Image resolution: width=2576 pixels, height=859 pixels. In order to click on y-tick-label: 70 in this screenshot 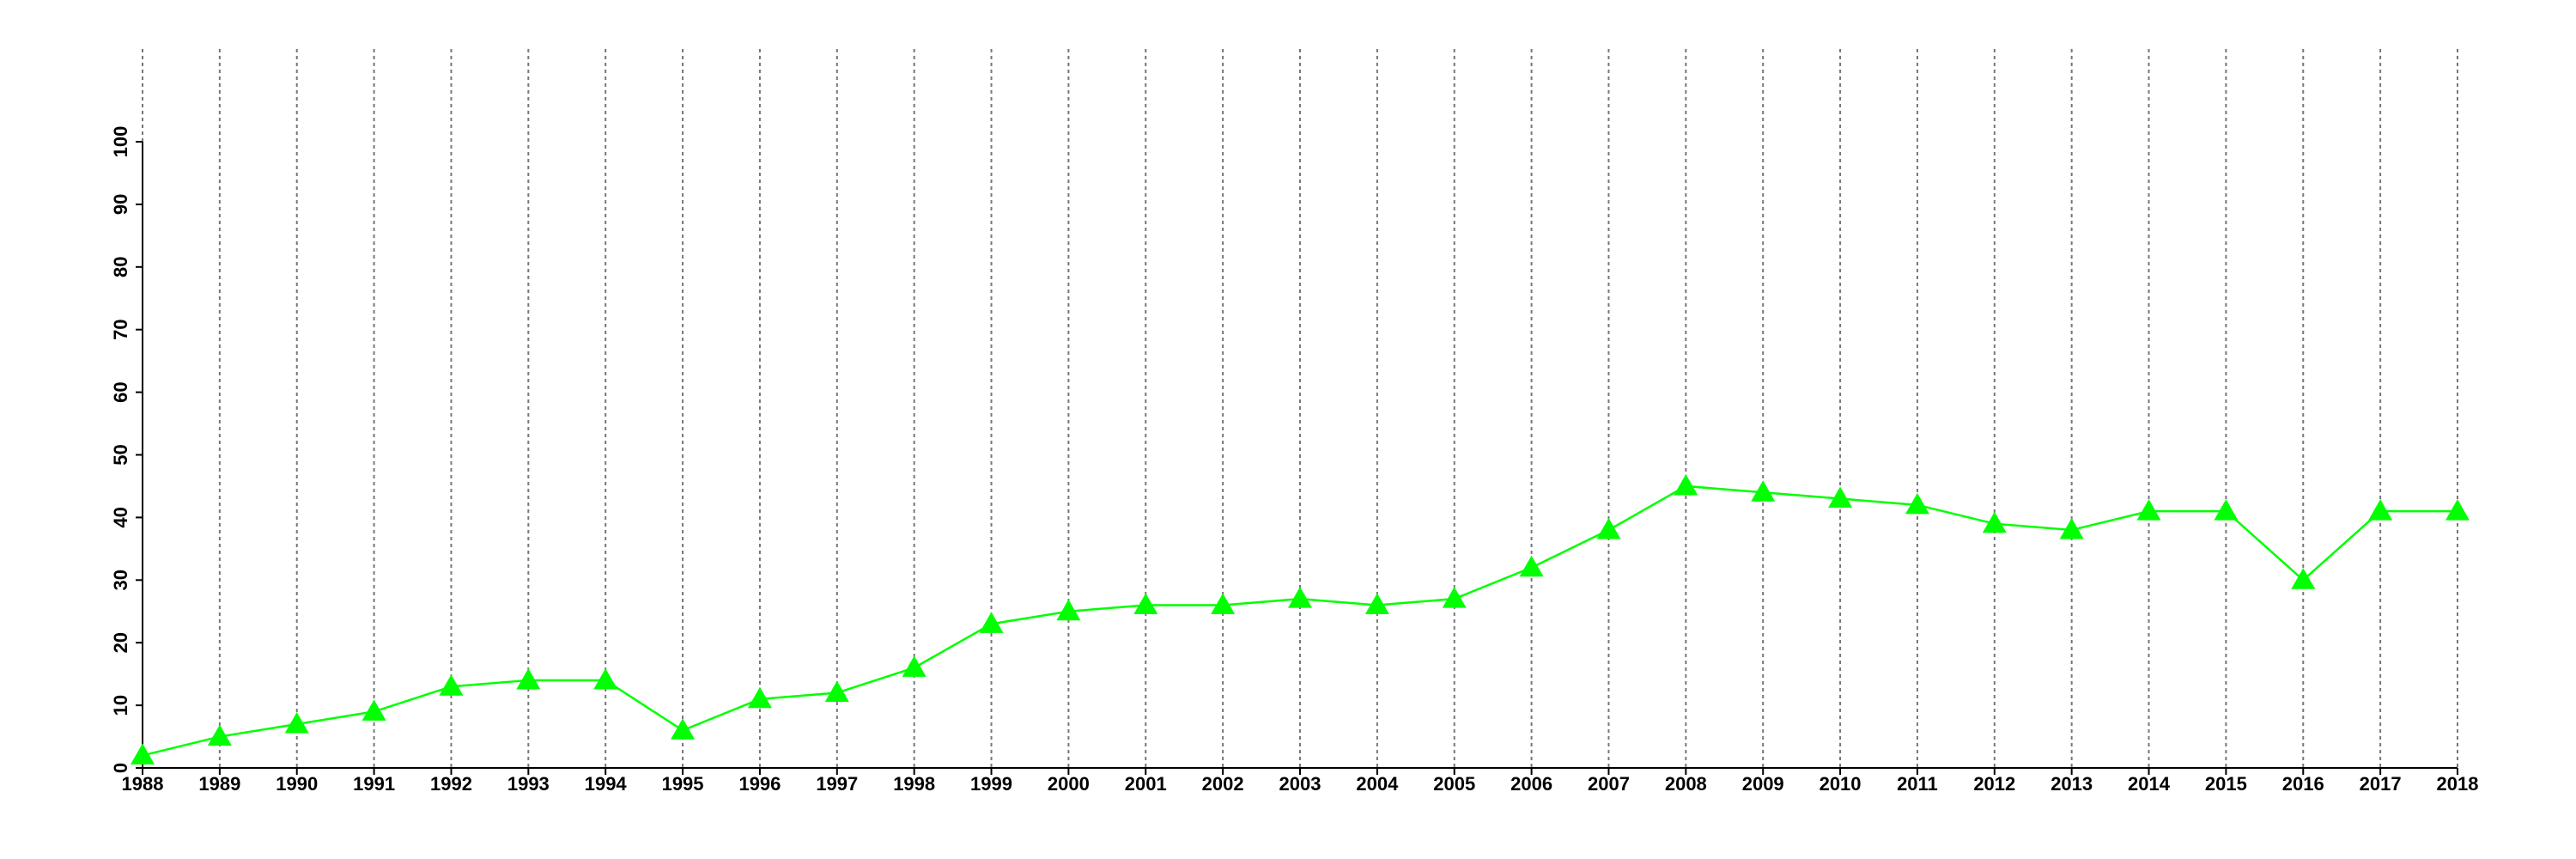, I will do `click(121, 329)`.